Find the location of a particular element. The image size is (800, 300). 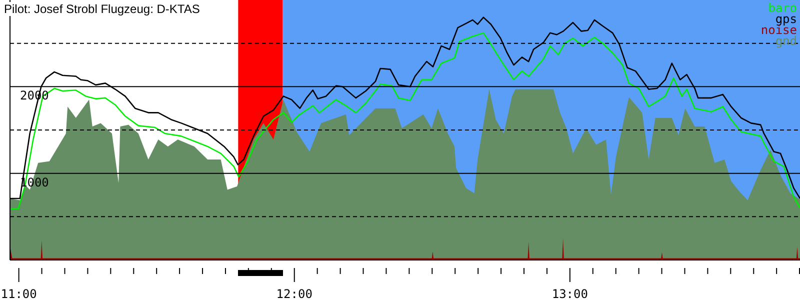

text: gnd is located at coordinates (786, 41).